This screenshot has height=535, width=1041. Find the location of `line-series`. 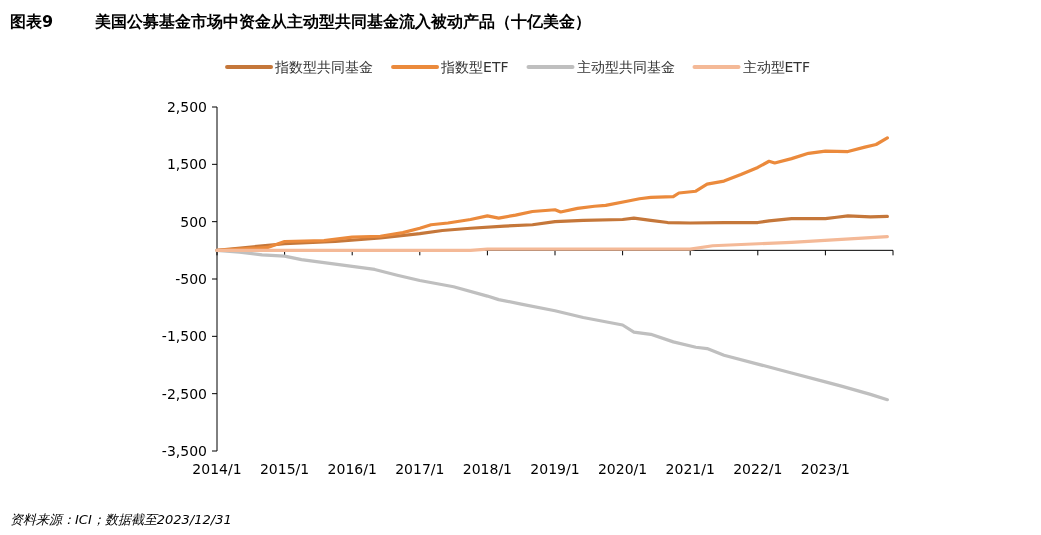

line-series is located at coordinates (552, 243).